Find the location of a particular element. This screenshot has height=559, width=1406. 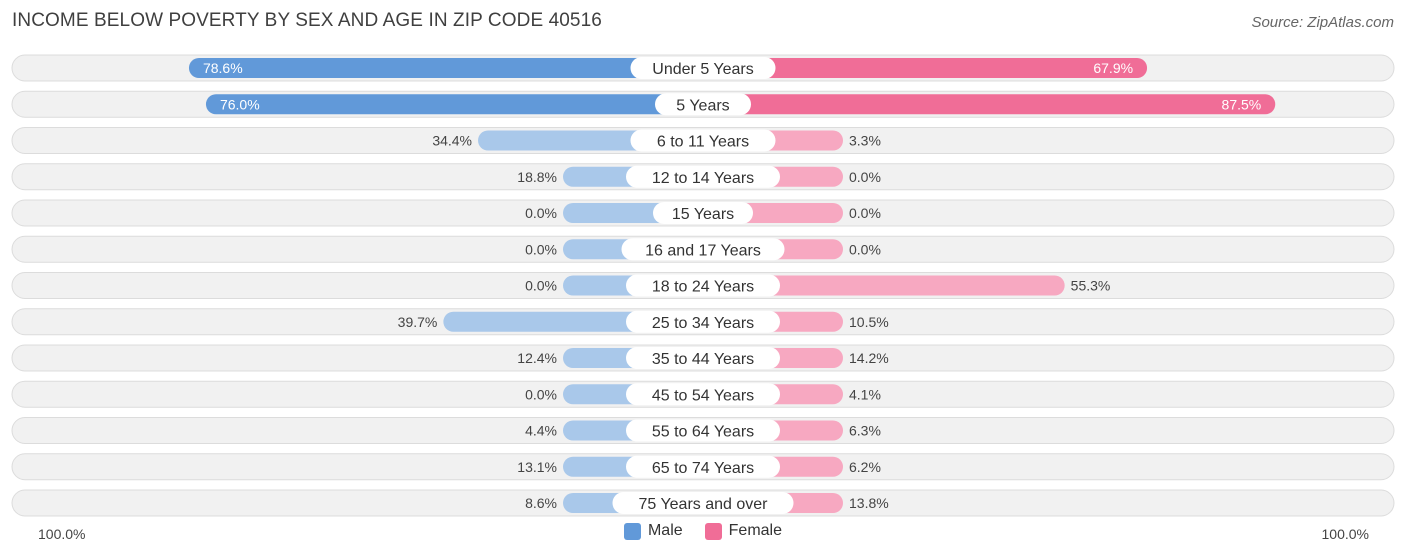

female-value-label: 6.3% is located at coordinates (865, 431).